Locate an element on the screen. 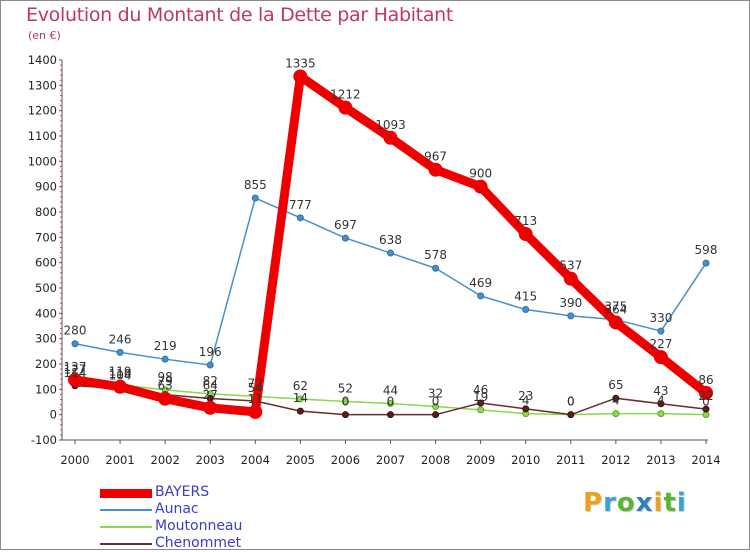  data-label-aunac: 375 is located at coordinates (615, 307).